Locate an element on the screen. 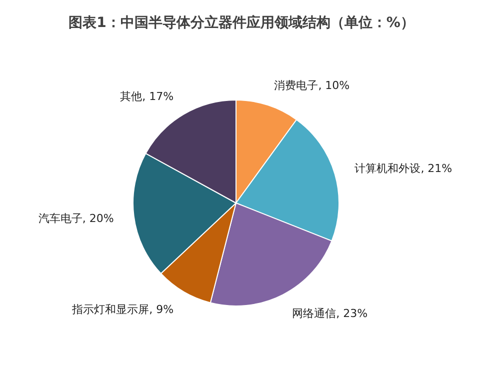 The image size is (483, 378). slice-label: 其他, 17% is located at coordinates (147, 96).